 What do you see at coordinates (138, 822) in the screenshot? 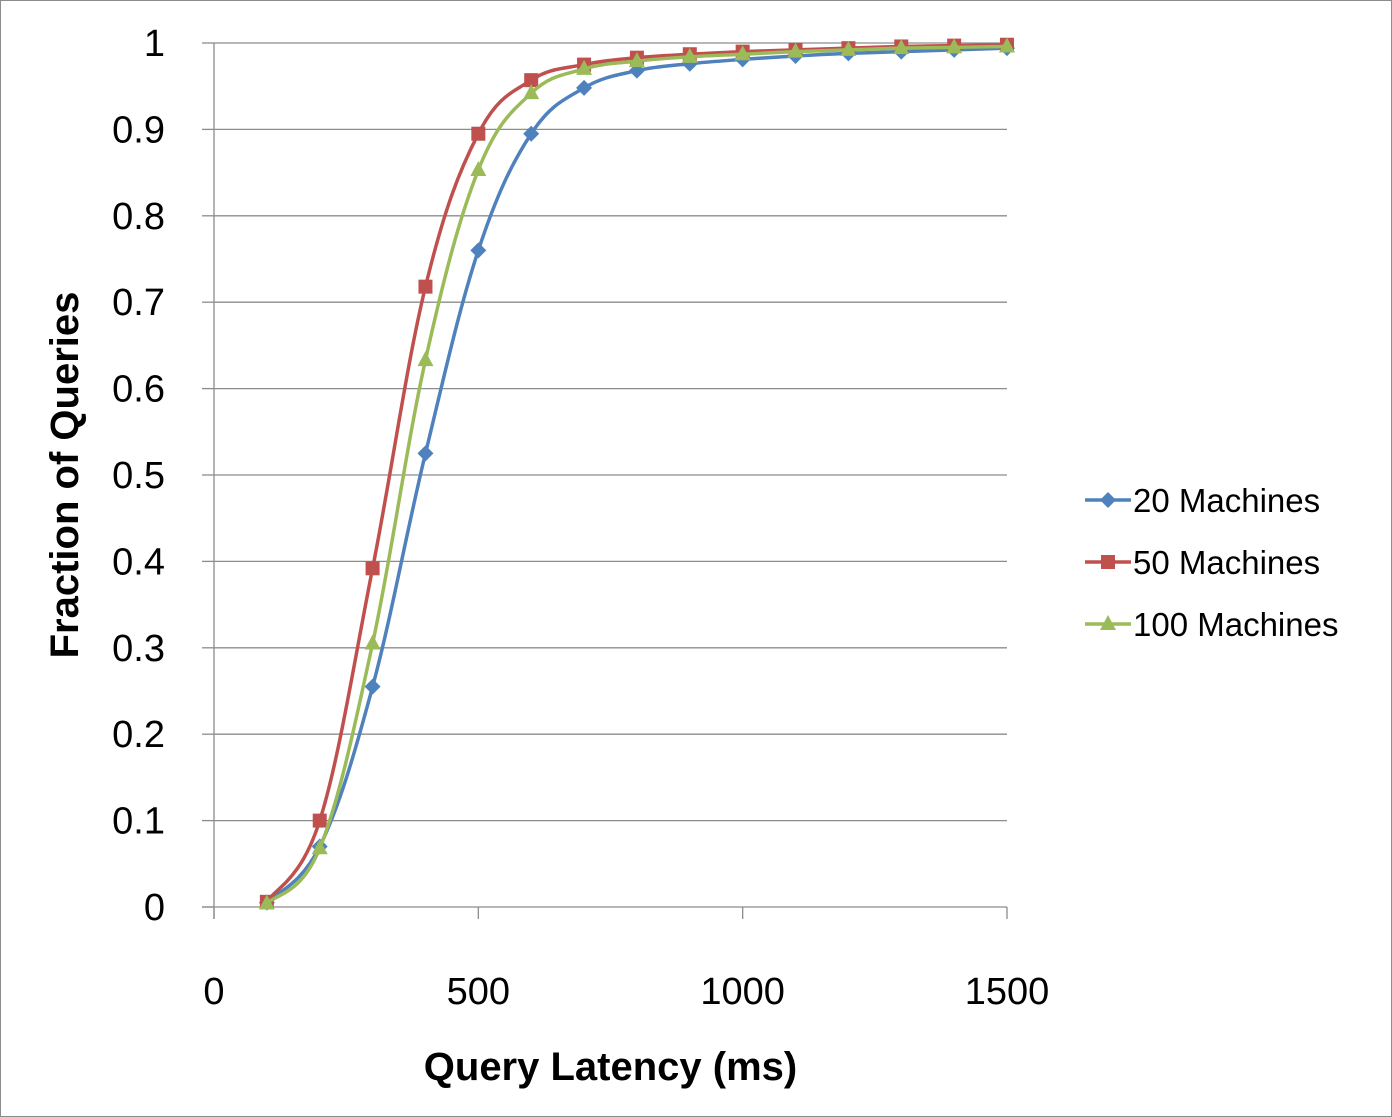
I see `y-tick-label: 0.1` at bounding box center [138, 822].